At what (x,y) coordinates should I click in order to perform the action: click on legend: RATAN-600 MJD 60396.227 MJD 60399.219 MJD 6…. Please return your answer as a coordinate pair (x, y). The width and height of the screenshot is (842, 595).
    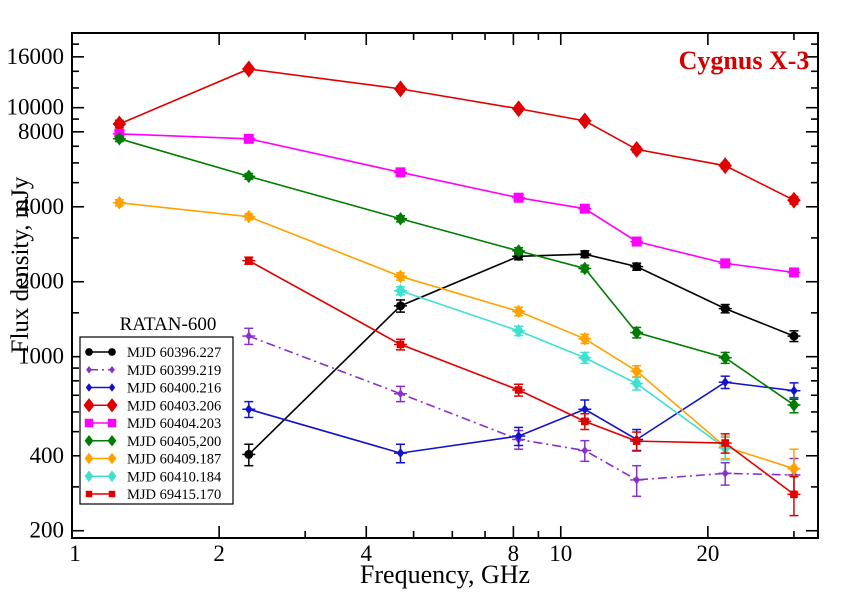
    Looking at the image, I should click on (156, 409).